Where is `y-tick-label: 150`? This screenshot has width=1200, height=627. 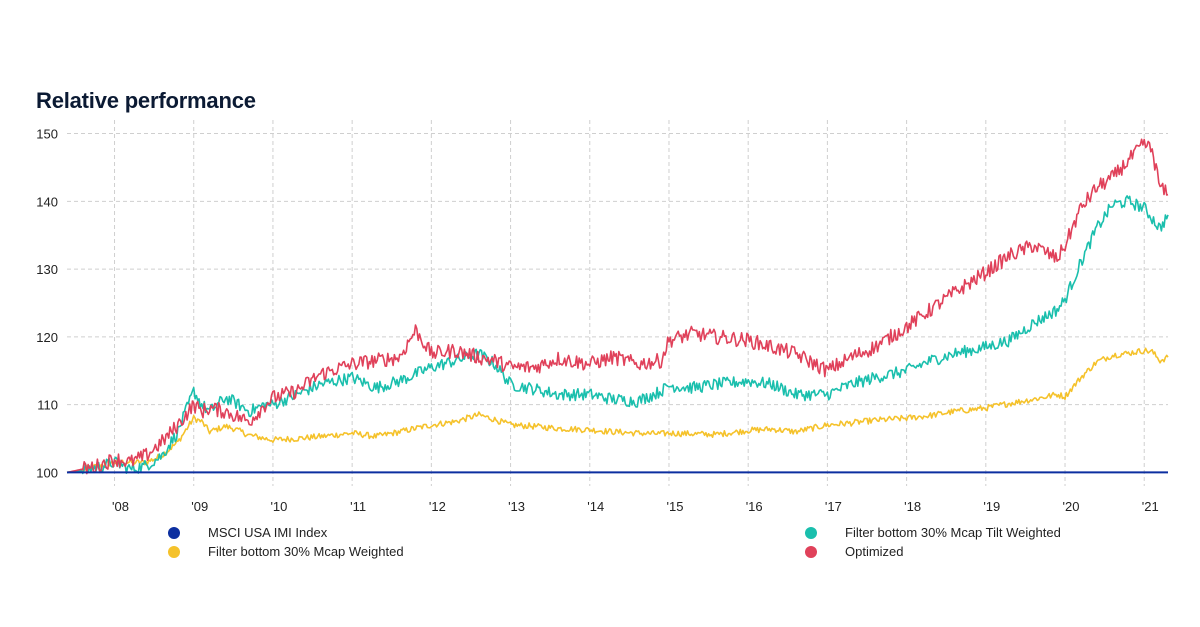
y-tick-label: 150 is located at coordinates (47, 134).